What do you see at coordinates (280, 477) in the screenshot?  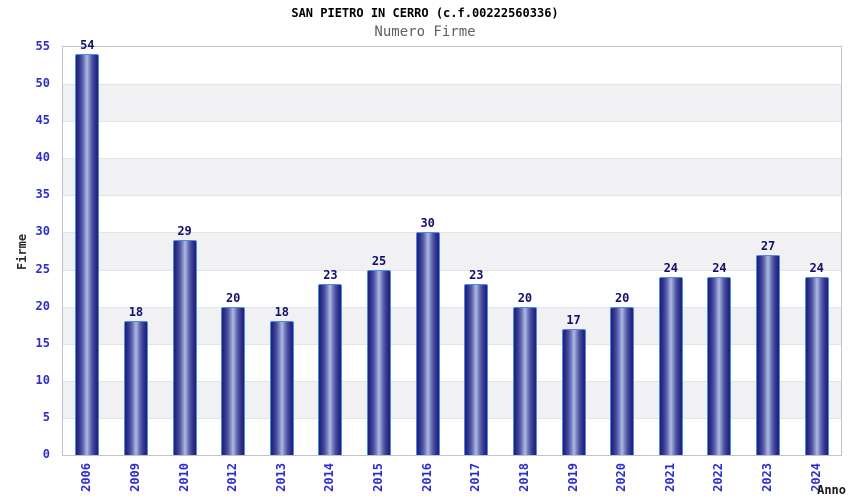 I see `x-tick-label: 2013` at bounding box center [280, 477].